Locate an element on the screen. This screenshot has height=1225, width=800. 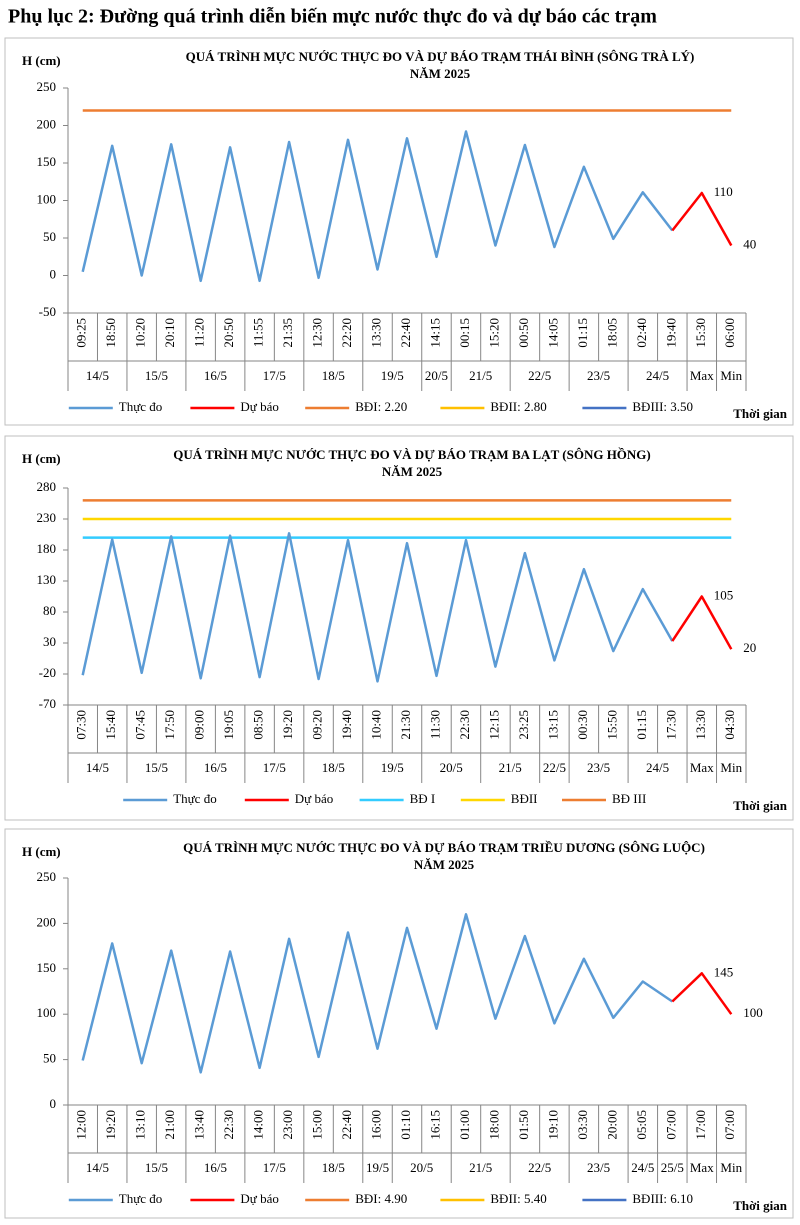
x-tick-label: 13:30 is located at coordinates (376, 333).